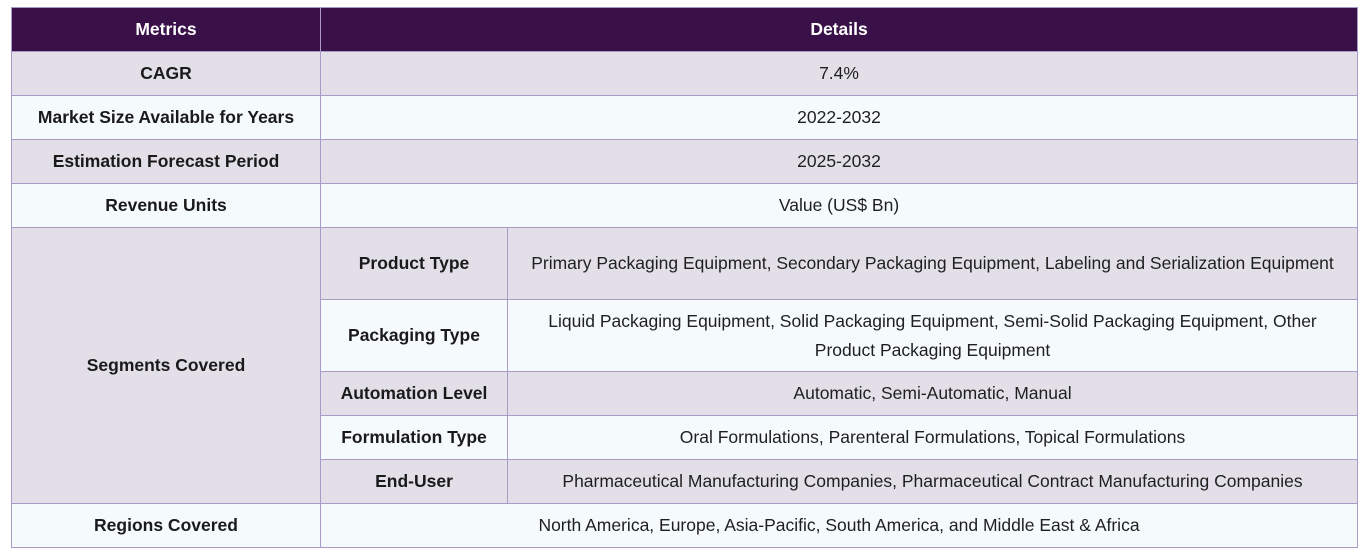 The width and height of the screenshot is (1366, 552). Describe the element at coordinates (166, 161) in the screenshot. I see `row-label-forecast: Estimation Forecast Period` at that location.